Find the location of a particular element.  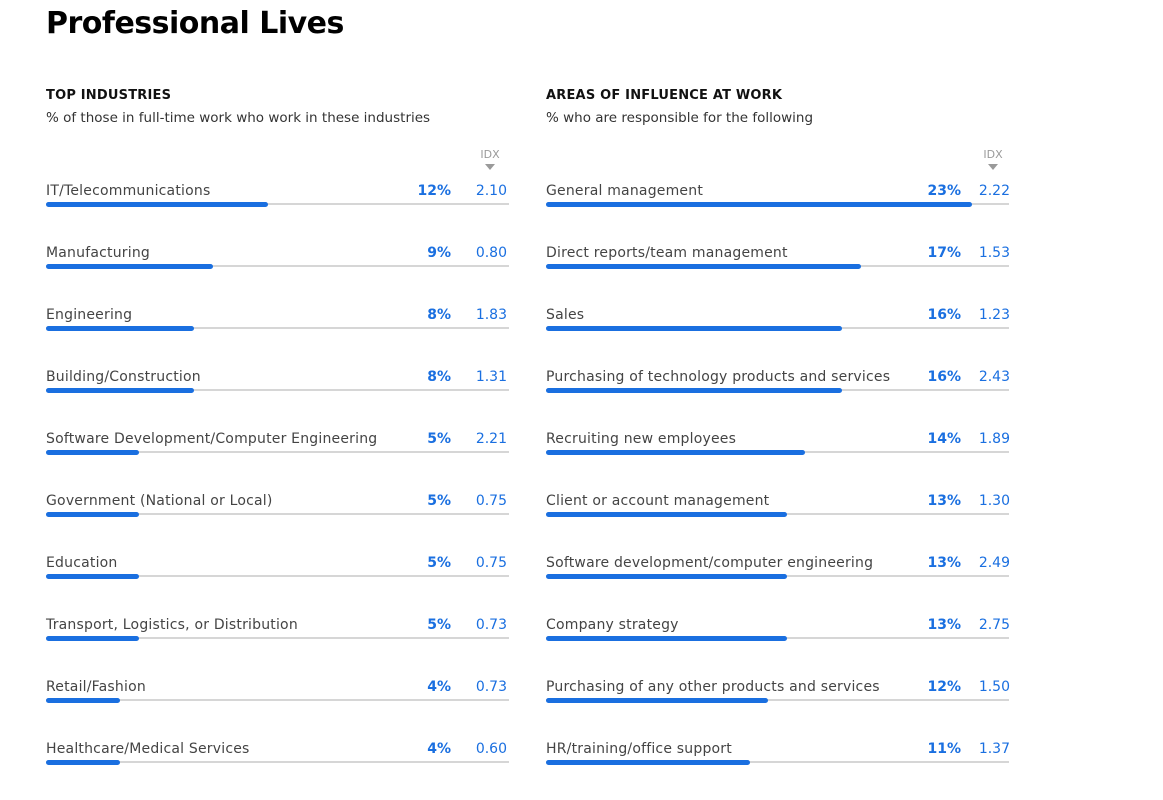

category-label: Building/Construction is located at coordinates (123, 377).